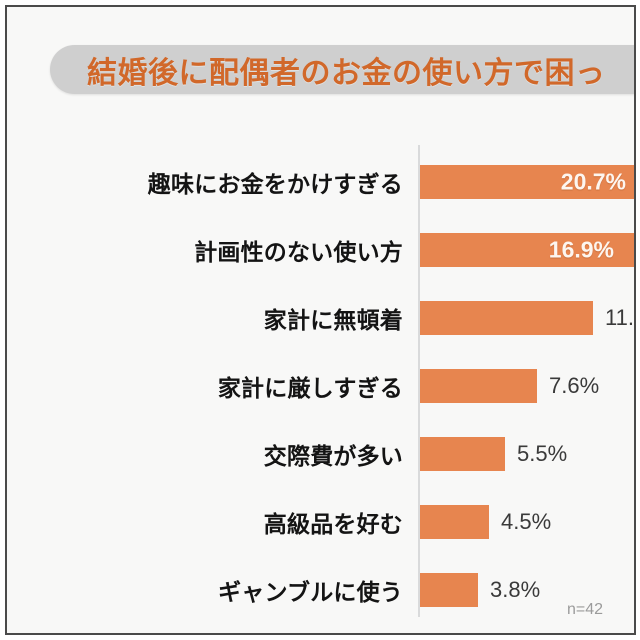 Image resolution: width=640 pixels, height=640 pixels. Describe the element at coordinates (593, 181) in the screenshot. I see `bar-value-label: 20.7%` at that location.